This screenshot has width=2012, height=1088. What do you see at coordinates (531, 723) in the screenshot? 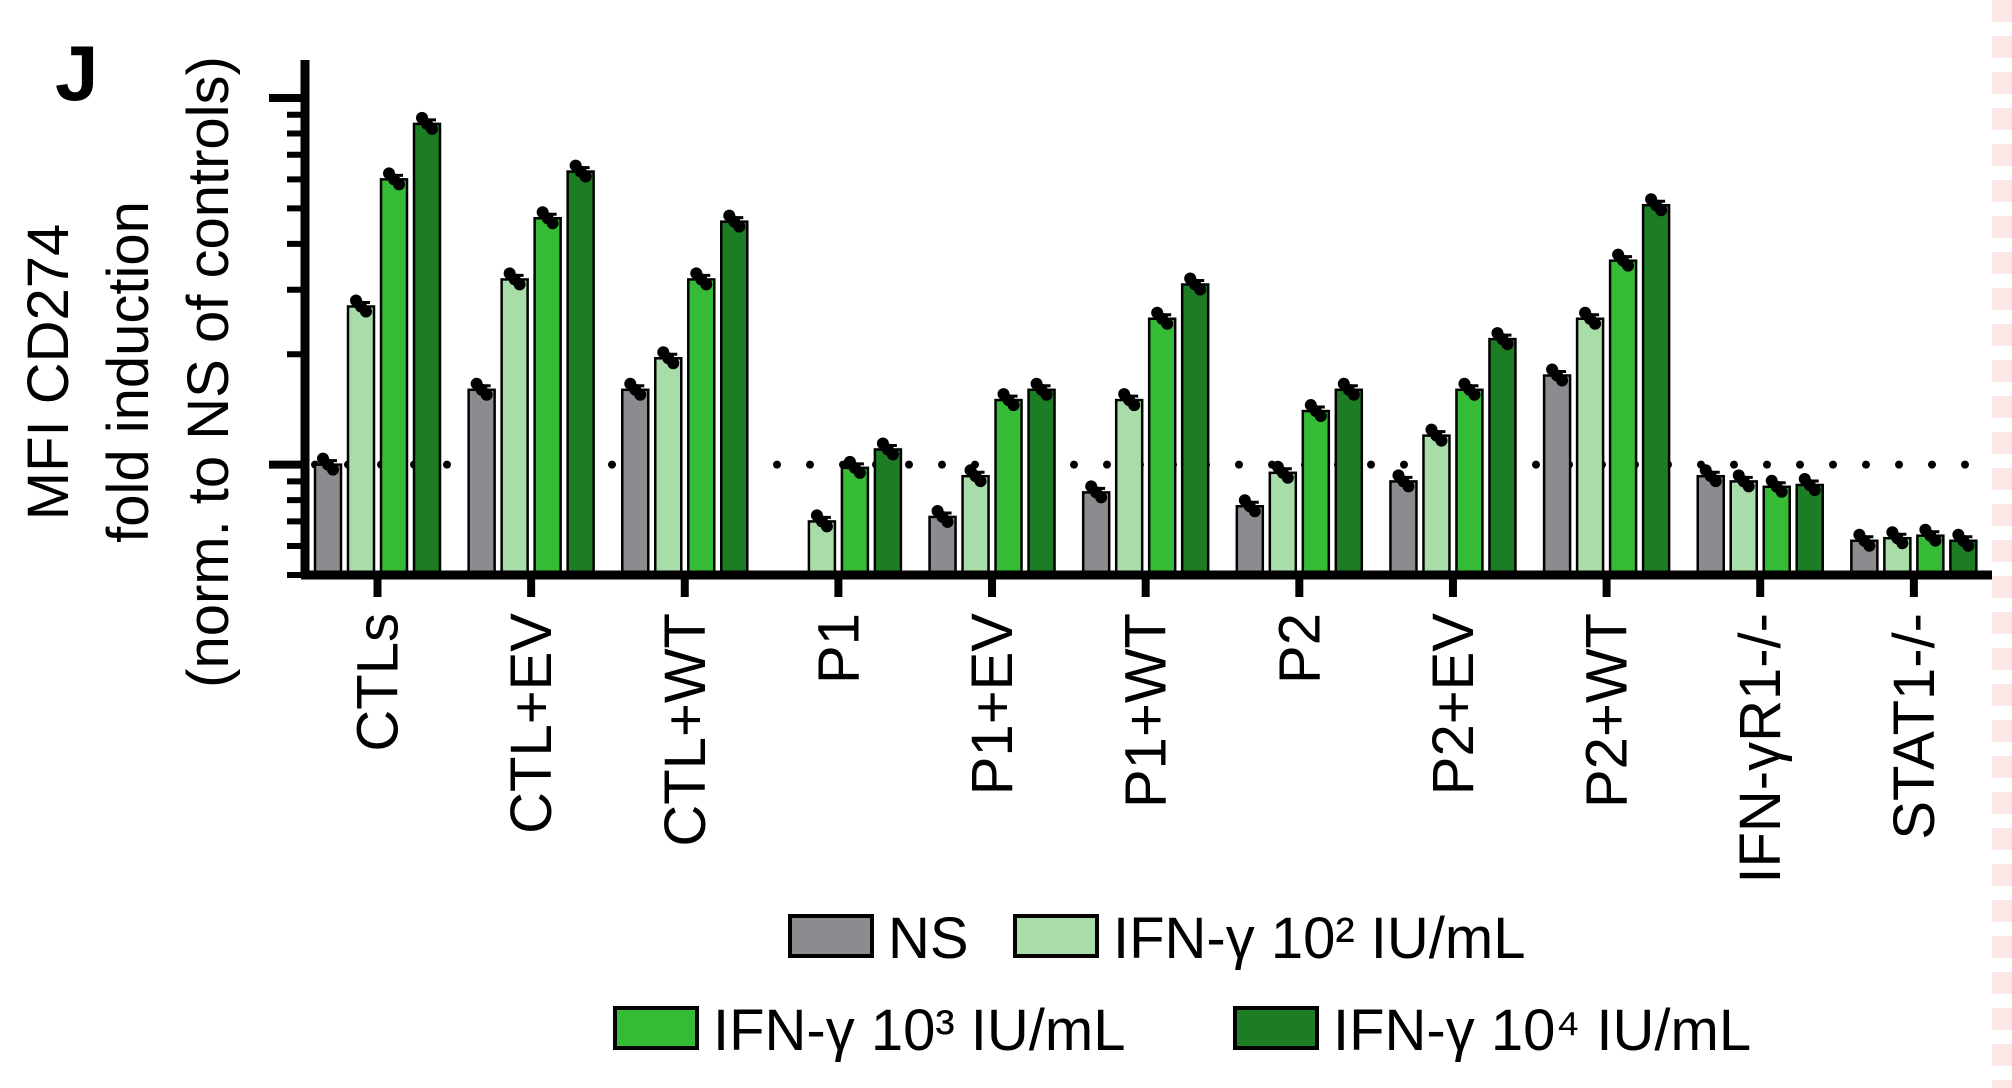
I see `x-tick-label-1: CTL+EV` at bounding box center [531, 723].